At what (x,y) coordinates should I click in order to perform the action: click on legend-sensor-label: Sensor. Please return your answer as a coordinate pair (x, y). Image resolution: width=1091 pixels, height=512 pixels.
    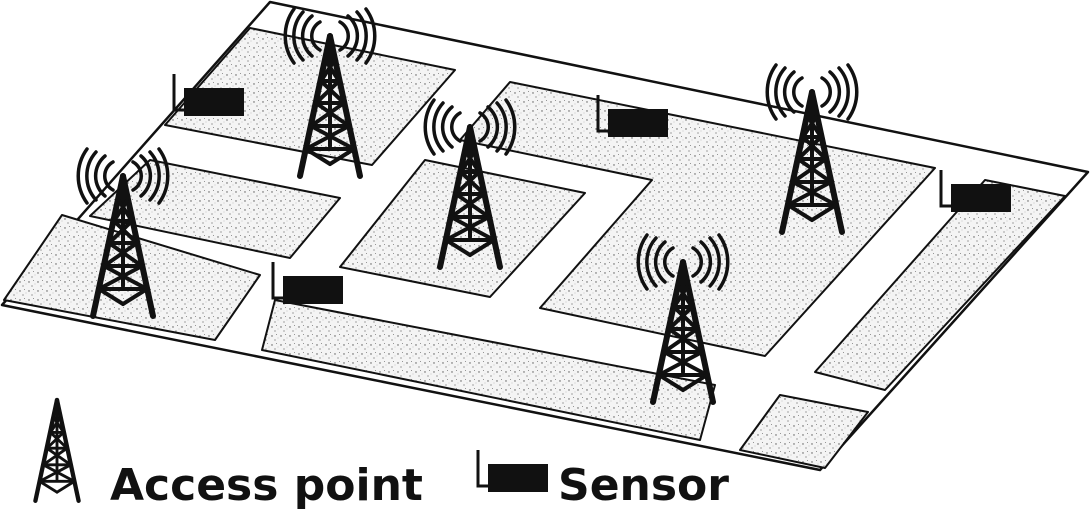
    Looking at the image, I should click on (643, 485).